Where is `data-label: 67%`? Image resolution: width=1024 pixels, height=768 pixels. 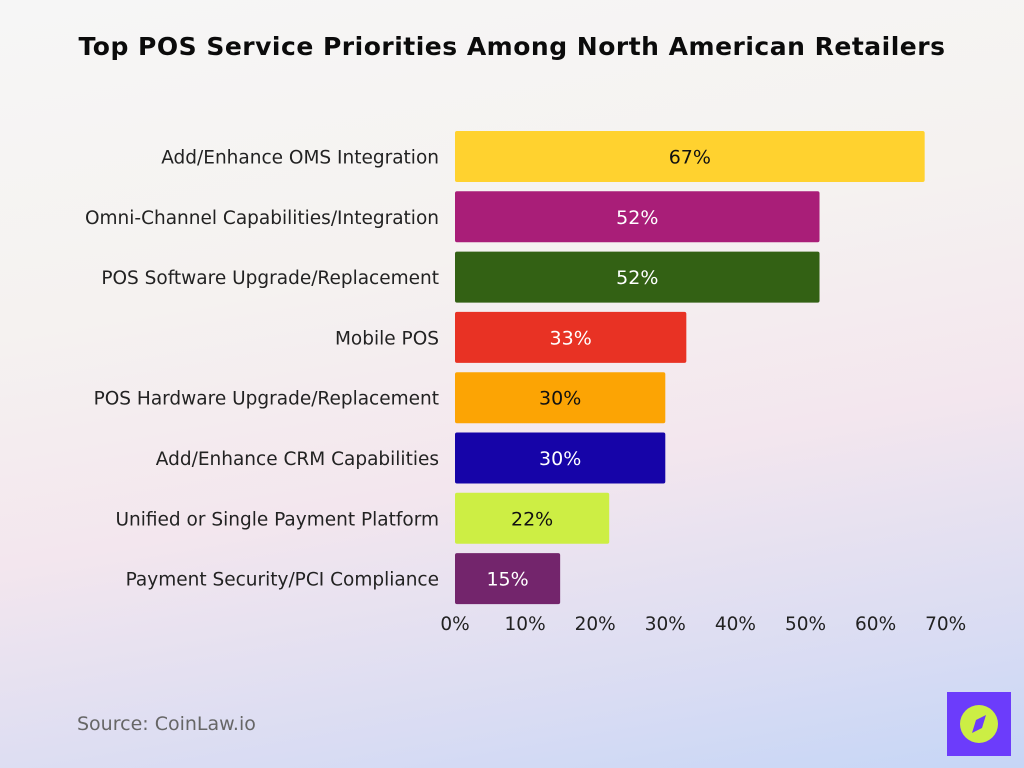 data-label: 67% is located at coordinates (690, 158).